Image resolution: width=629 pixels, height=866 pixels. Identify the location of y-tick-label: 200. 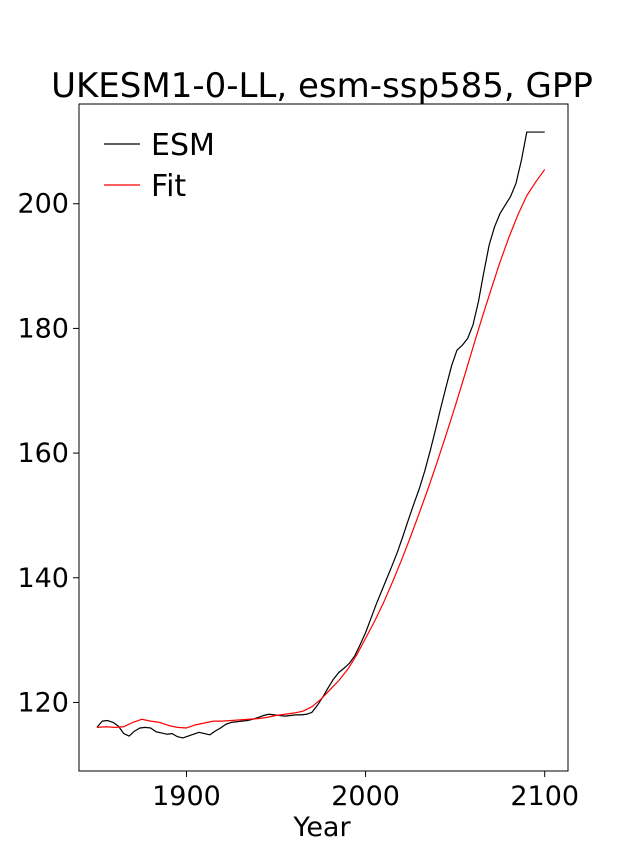
(43, 204).